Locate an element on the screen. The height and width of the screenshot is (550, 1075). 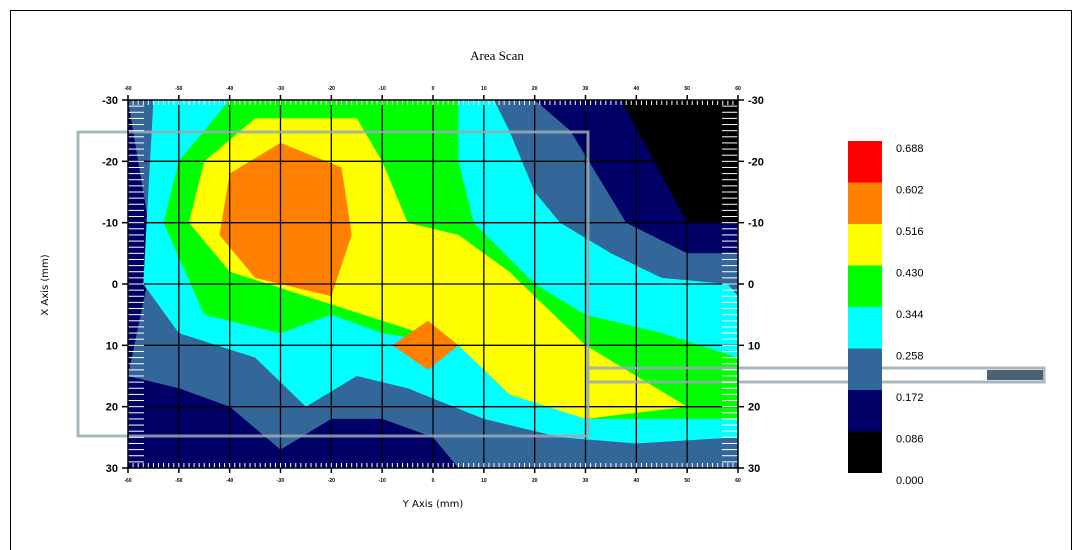
x-tick-label-top: 30 is located at coordinates (586, 89).